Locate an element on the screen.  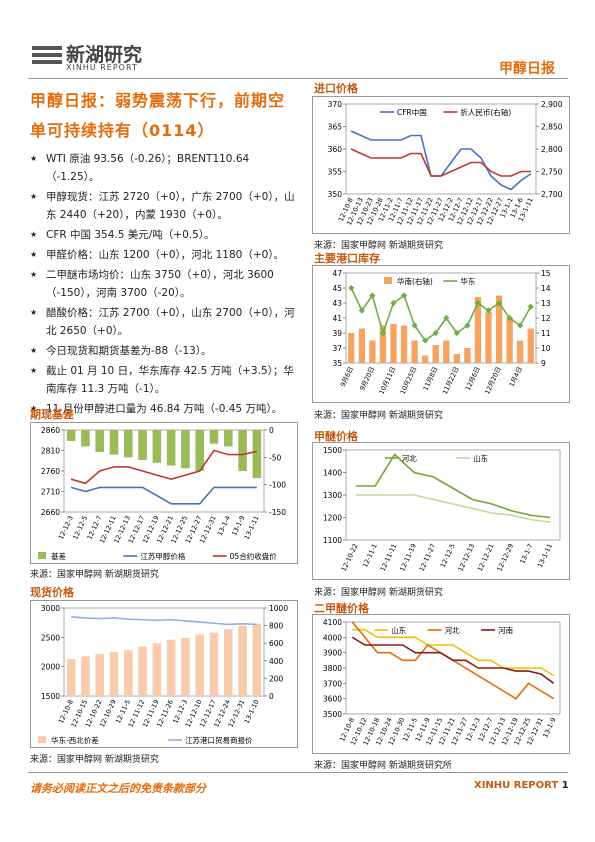
tick-label: 2500 is located at coordinates (50, 637).